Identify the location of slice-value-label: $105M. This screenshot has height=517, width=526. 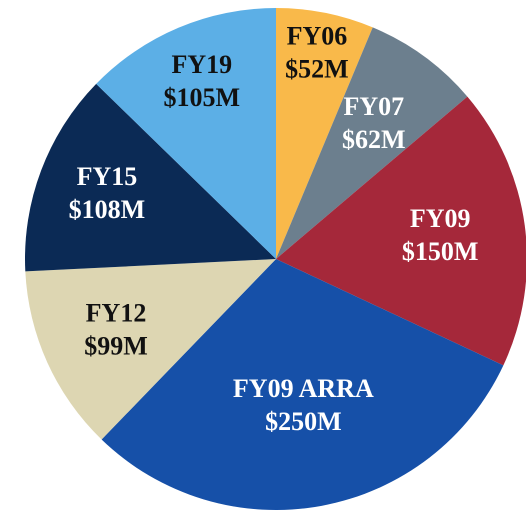
(202, 97).